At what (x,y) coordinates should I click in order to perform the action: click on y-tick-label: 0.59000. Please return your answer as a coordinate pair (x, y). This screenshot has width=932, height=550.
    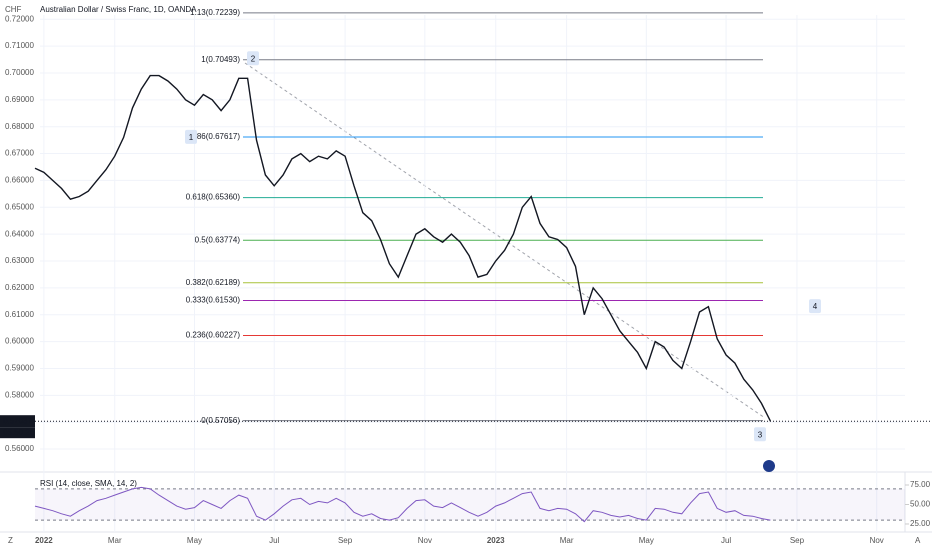
    Looking at the image, I should click on (19, 368).